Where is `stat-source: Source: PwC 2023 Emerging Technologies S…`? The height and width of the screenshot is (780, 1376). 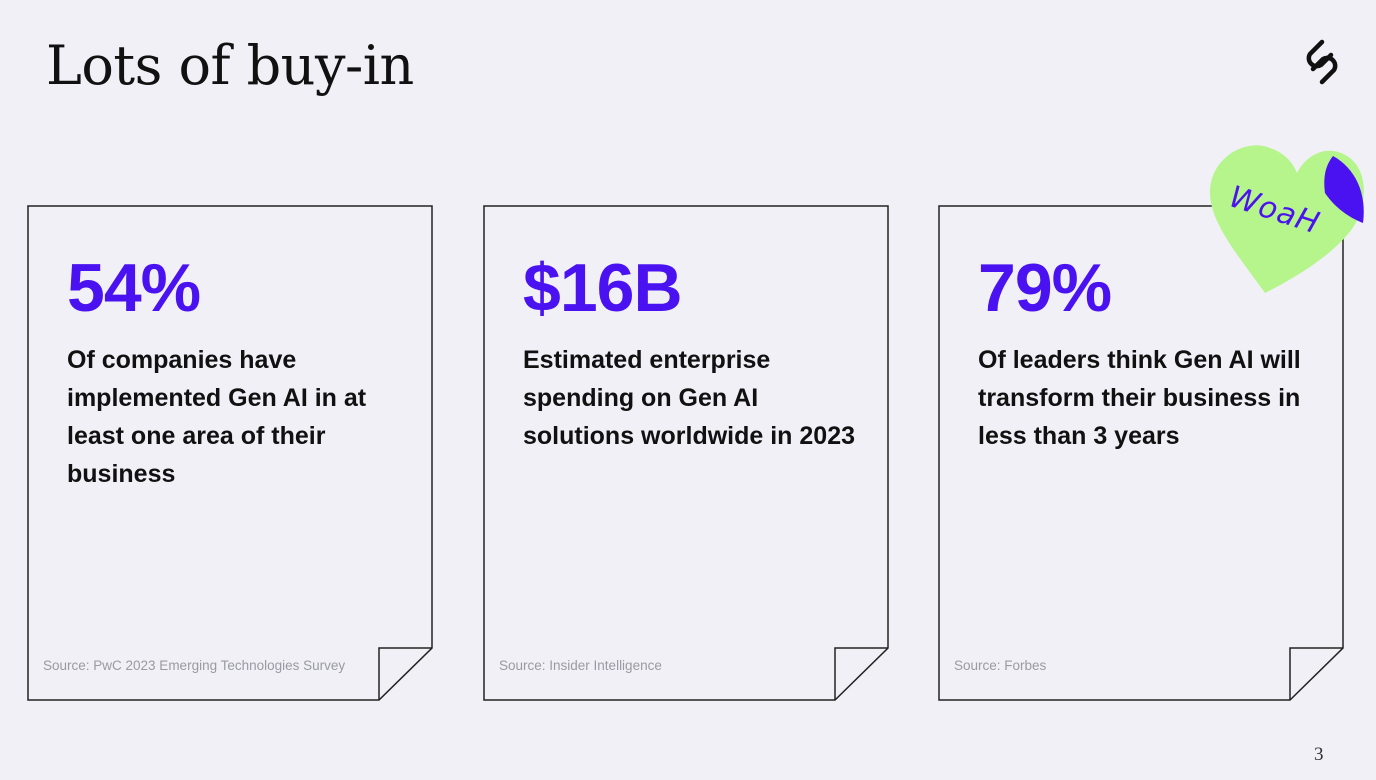
stat-source: Source: PwC 2023 Emerging Technologies S… is located at coordinates (194, 665).